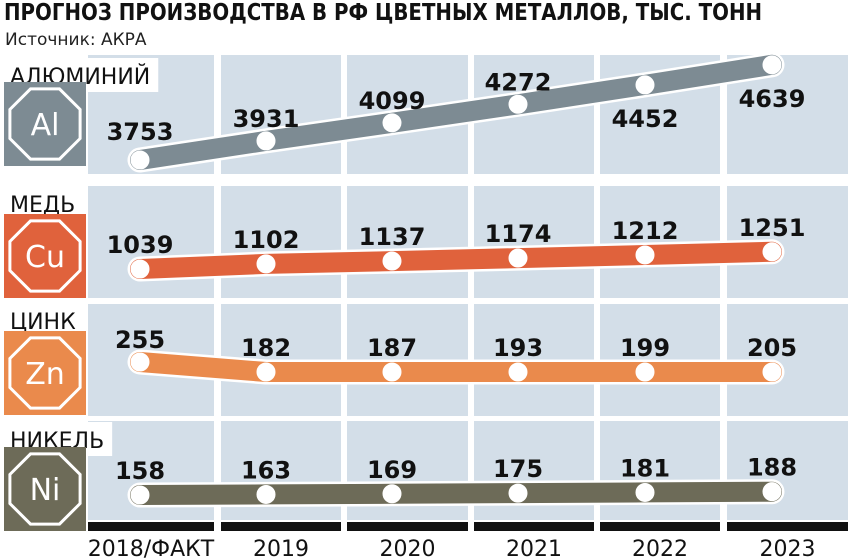 This screenshot has width=850, height=559. I want to click on element-symbol: Al, so click(45, 125).